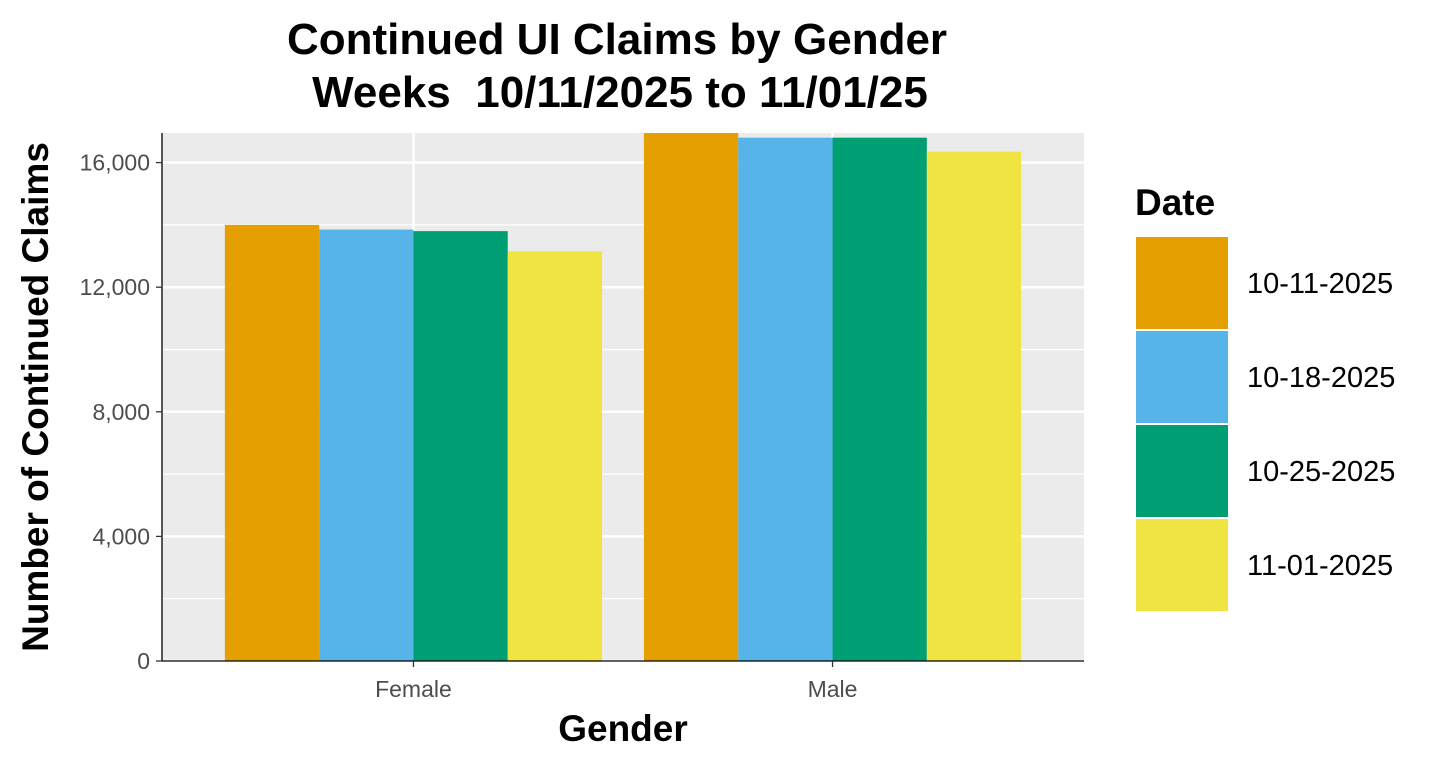 This screenshot has height=766, width=1445. Describe the element at coordinates (555, 456) in the screenshot. I see `bar-female-11-01-2025` at that location.